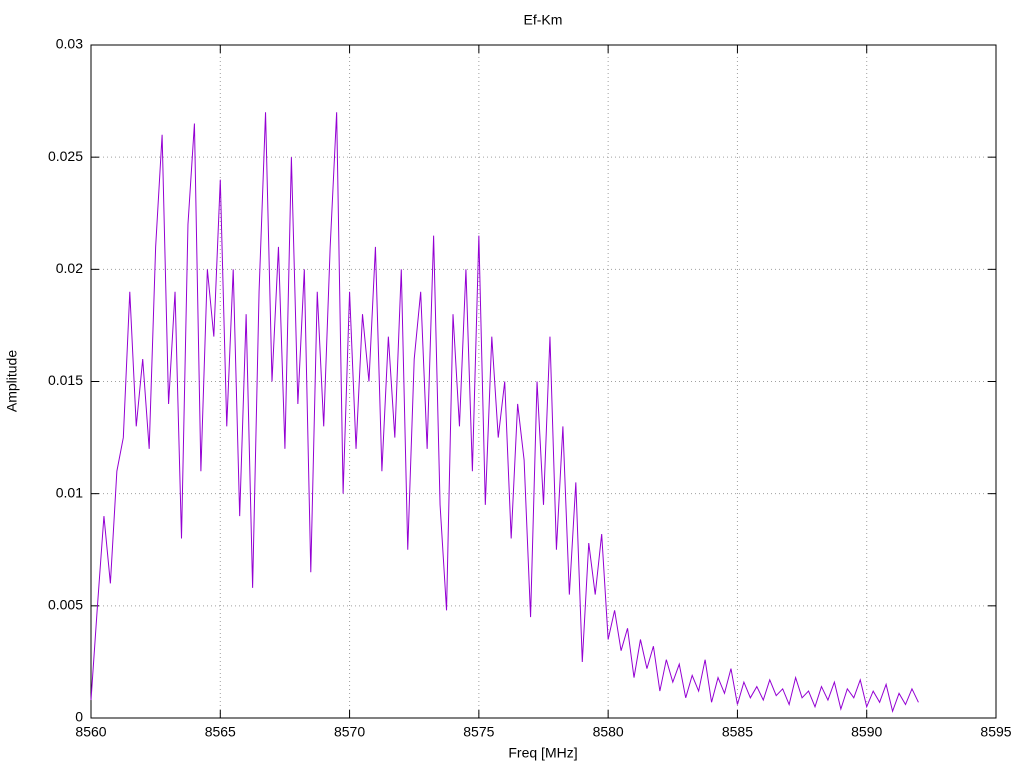 This screenshot has width=1024, height=768. I want to click on y-tick-label: 0.02, so click(69, 268).